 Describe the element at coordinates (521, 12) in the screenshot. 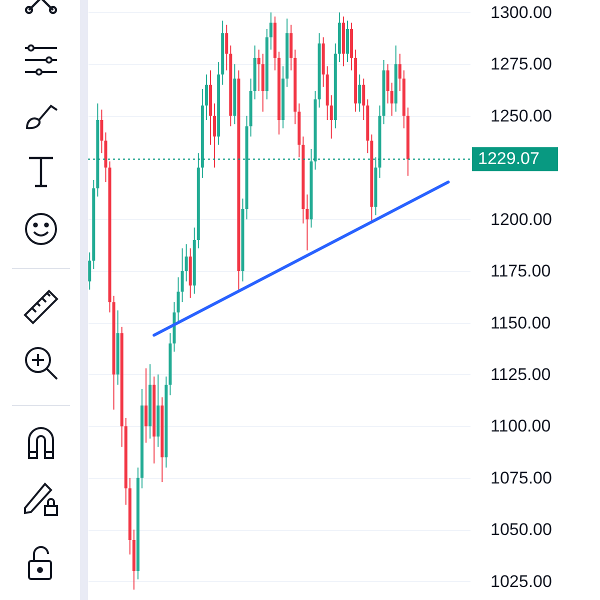

I see `y-tick-label: 1300.00` at that location.